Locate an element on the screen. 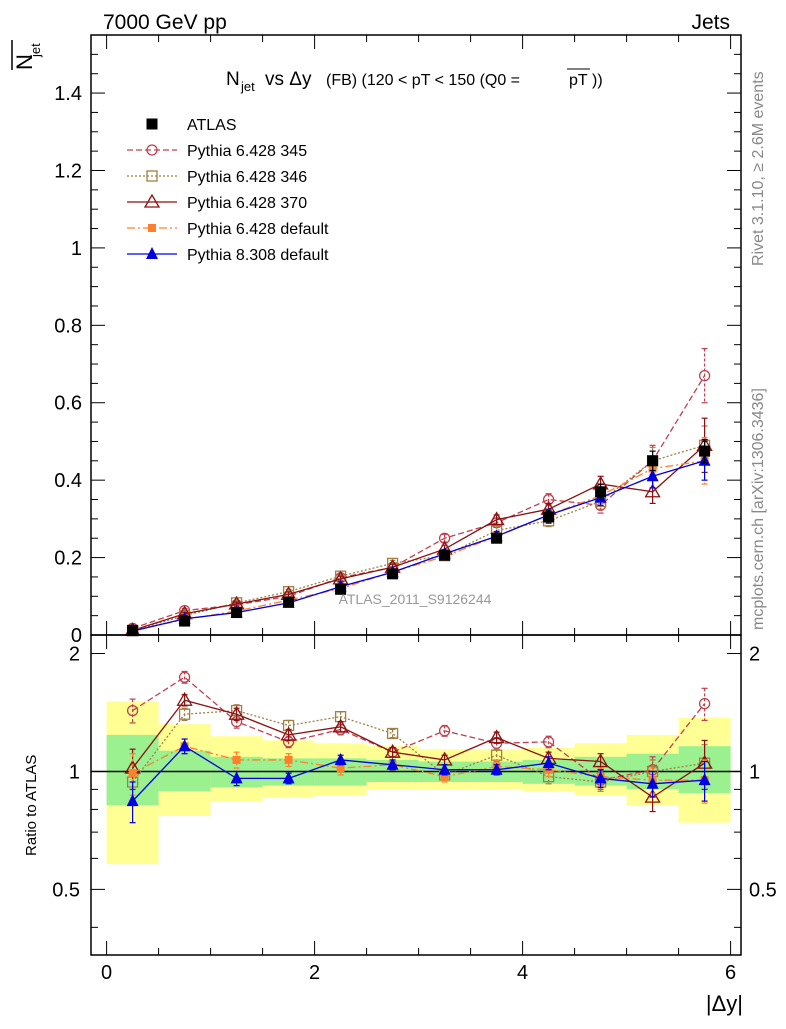 This screenshot has width=786, height=1029. legend-label: Pythia 6.428 370 is located at coordinates (247, 203).